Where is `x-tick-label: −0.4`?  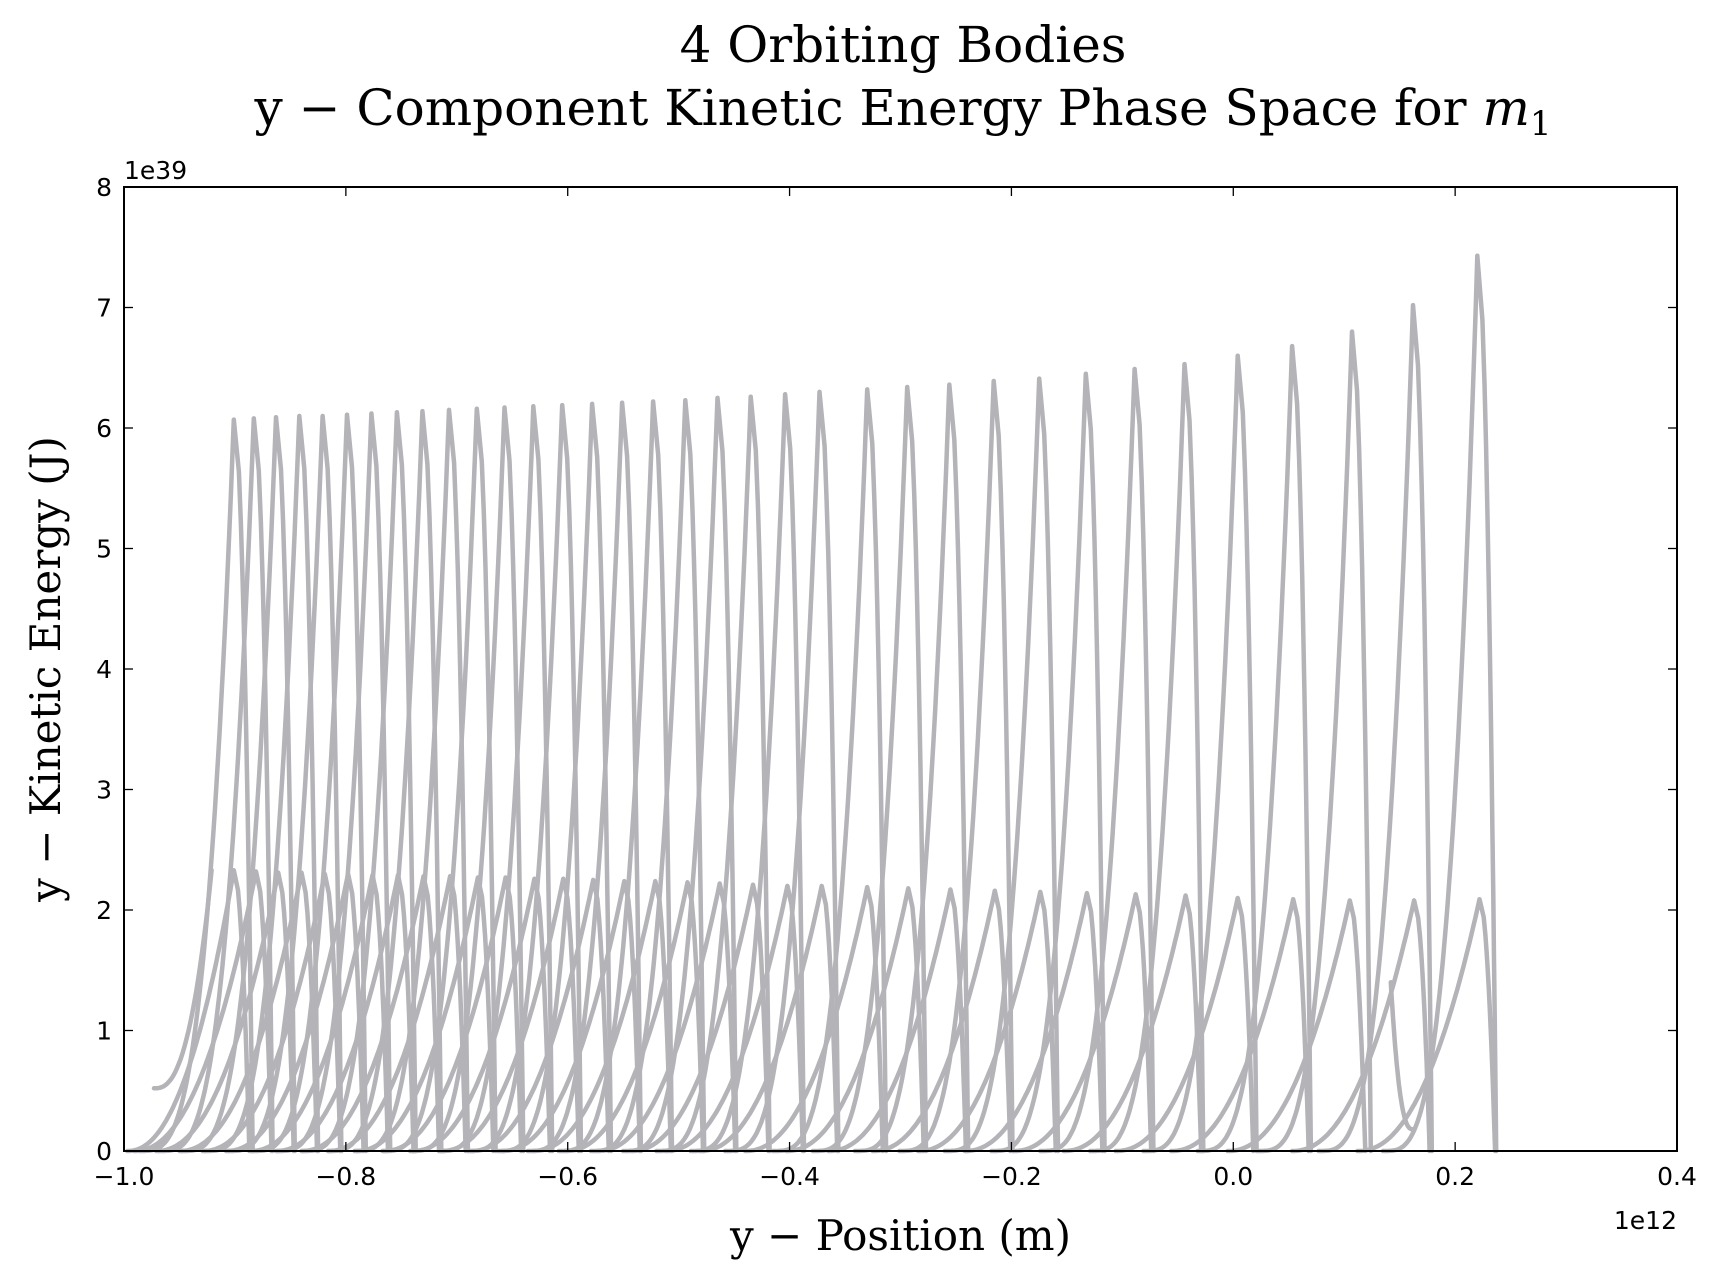
x-tick-label: −0.4 is located at coordinates (789, 1176).